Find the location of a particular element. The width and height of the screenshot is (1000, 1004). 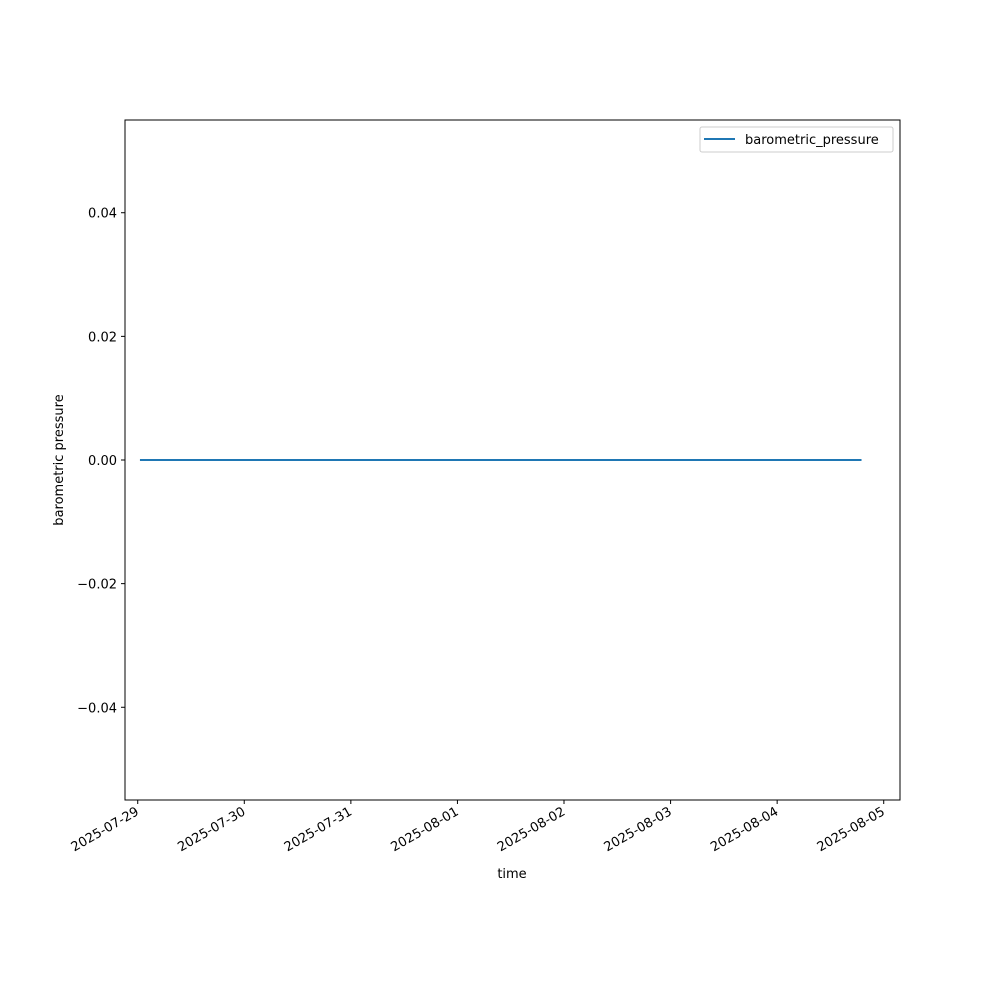

x-tick-label: 2025-07-29 is located at coordinates (105, 829).